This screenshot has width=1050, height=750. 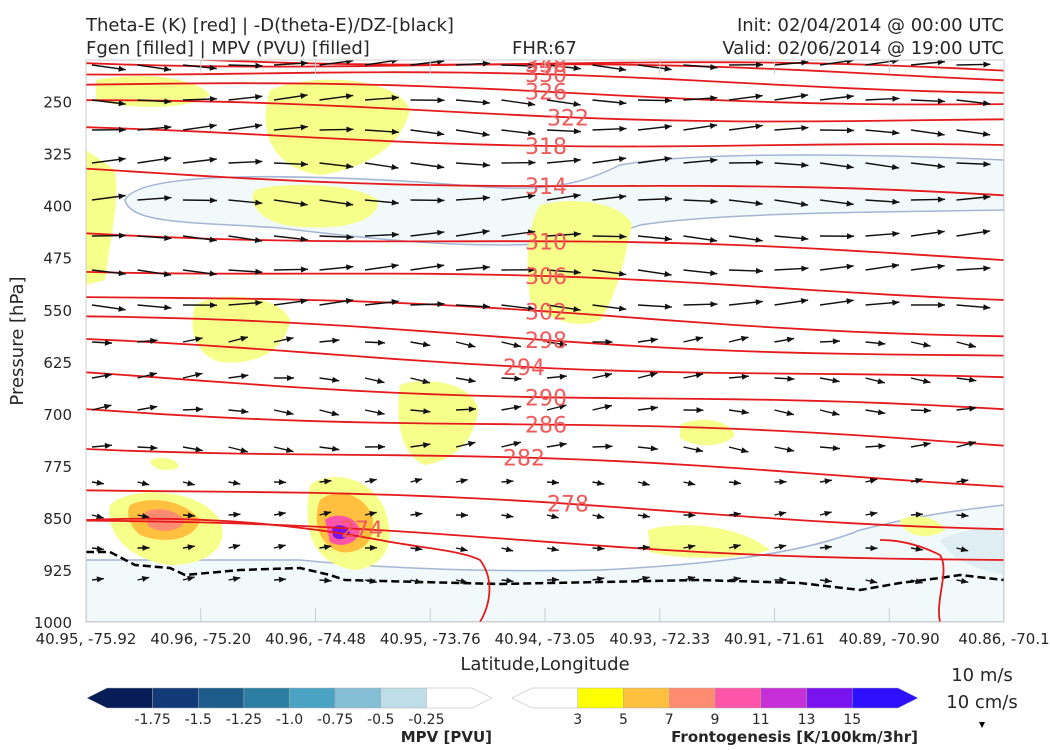 What do you see at coordinates (852, 720) in the screenshot?
I see `colorbar-tick-label: 15` at bounding box center [852, 720].